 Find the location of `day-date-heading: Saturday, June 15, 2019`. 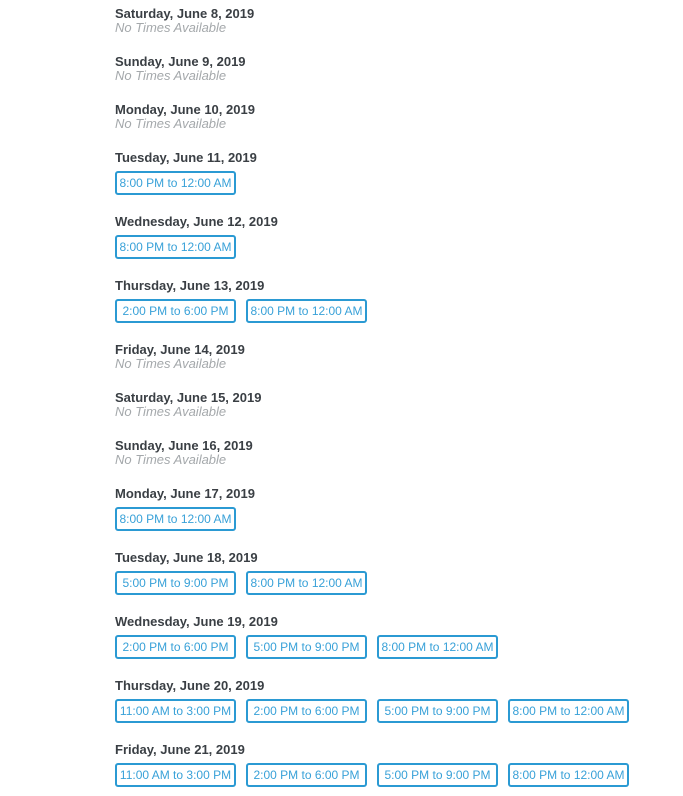

day-date-heading: Saturday, June 15, 2019 is located at coordinates (188, 397).